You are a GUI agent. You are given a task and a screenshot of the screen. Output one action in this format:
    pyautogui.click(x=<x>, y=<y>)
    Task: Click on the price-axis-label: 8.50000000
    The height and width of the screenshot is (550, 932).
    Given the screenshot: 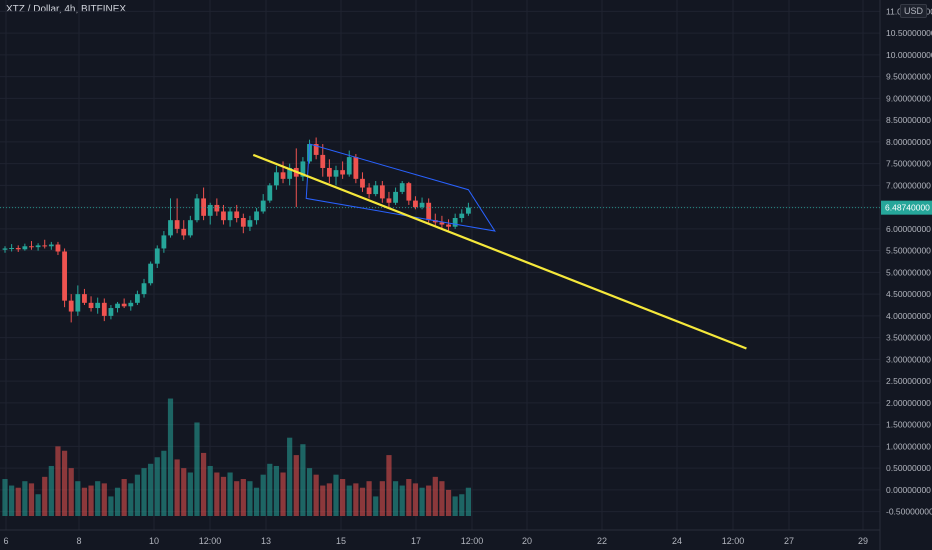 What is the action you would take?
    pyautogui.click(x=908, y=120)
    